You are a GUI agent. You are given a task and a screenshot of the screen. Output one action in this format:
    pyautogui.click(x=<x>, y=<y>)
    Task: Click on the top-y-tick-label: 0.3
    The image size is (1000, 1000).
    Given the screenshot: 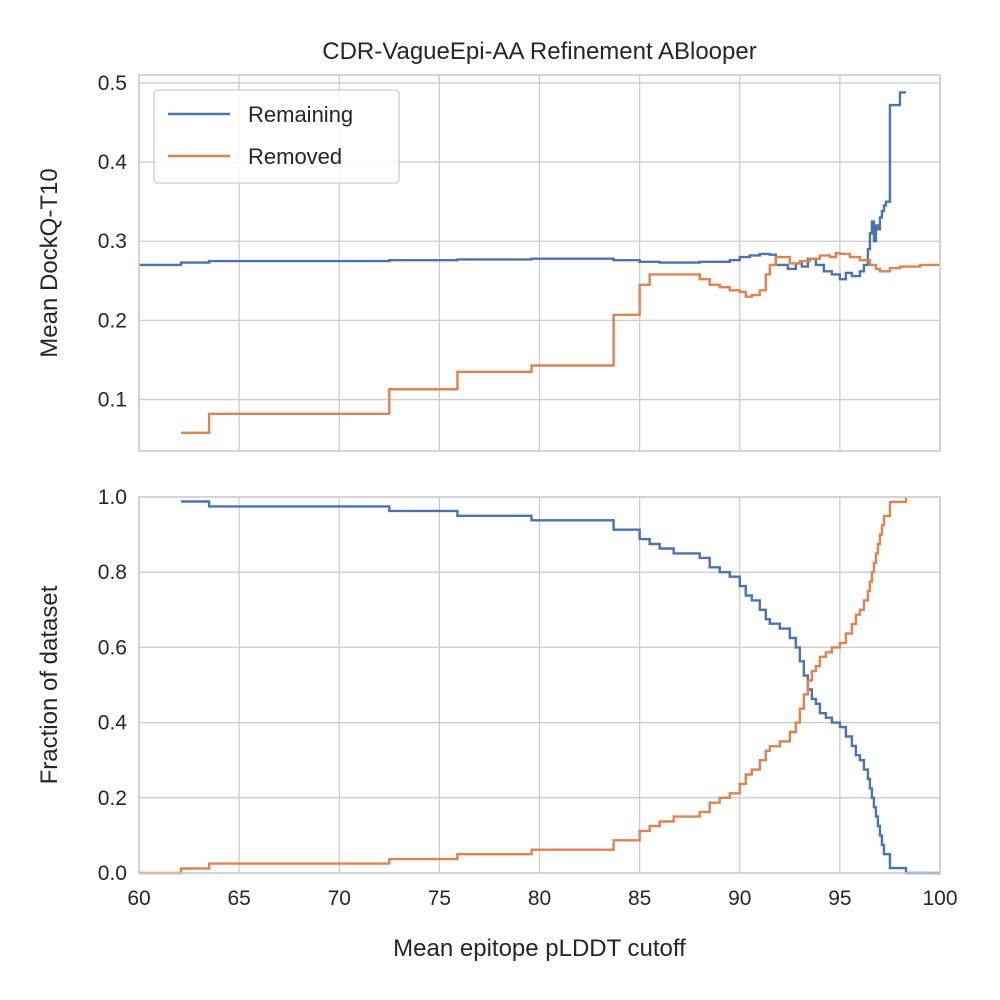 What is the action you would take?
    pyautogui.click(x=112, y=241)
    